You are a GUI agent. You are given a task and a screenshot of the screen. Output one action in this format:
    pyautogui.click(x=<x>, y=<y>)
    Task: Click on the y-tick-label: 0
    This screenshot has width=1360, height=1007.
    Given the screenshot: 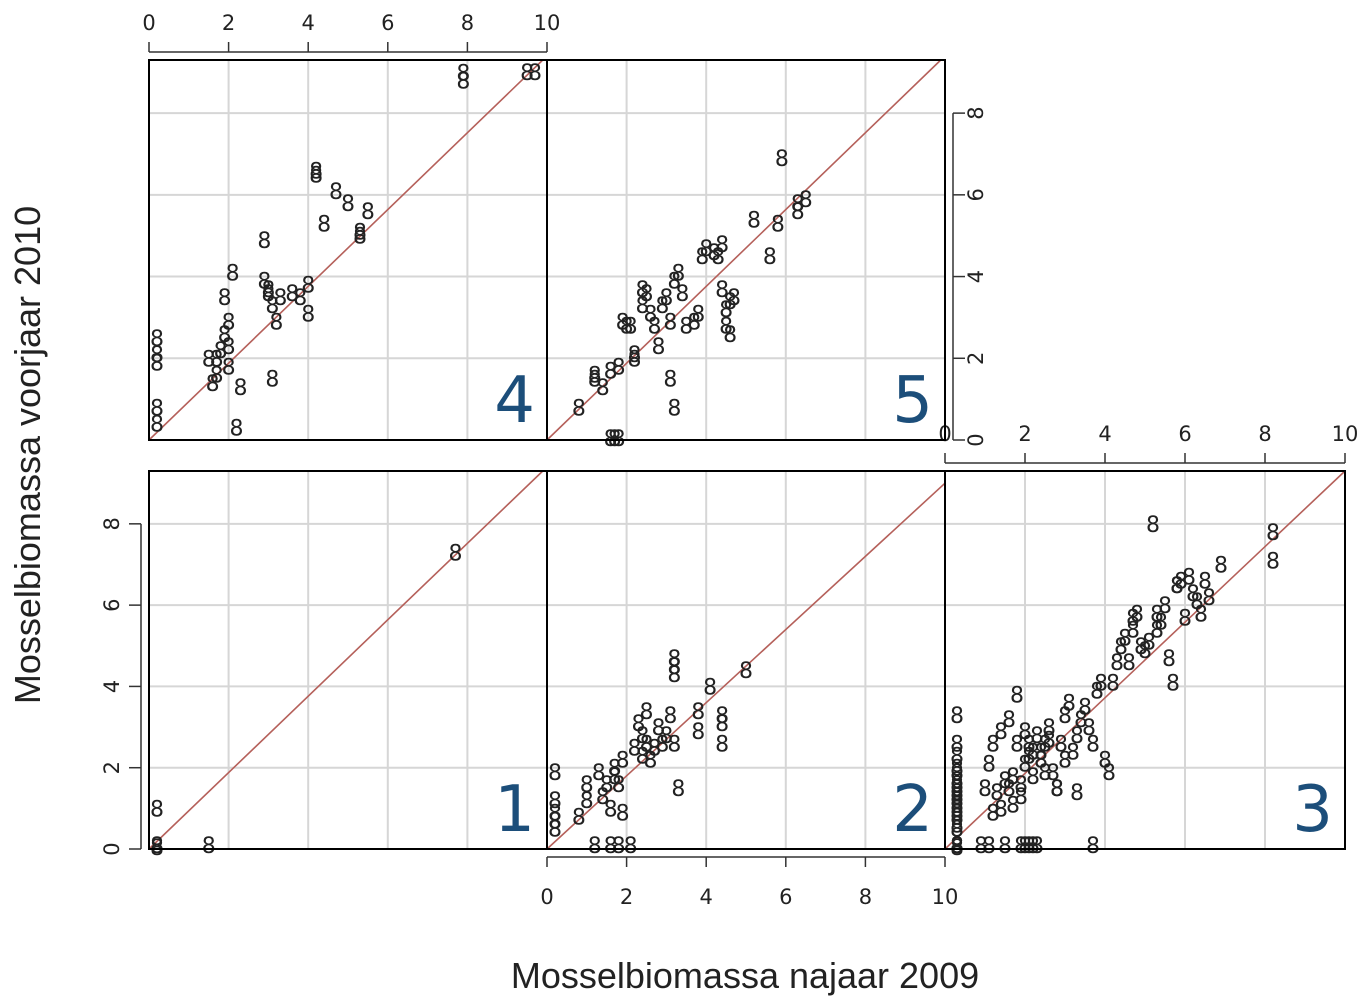 What is the action you would take?
    pyautogui.click(x=976, y=439)
    